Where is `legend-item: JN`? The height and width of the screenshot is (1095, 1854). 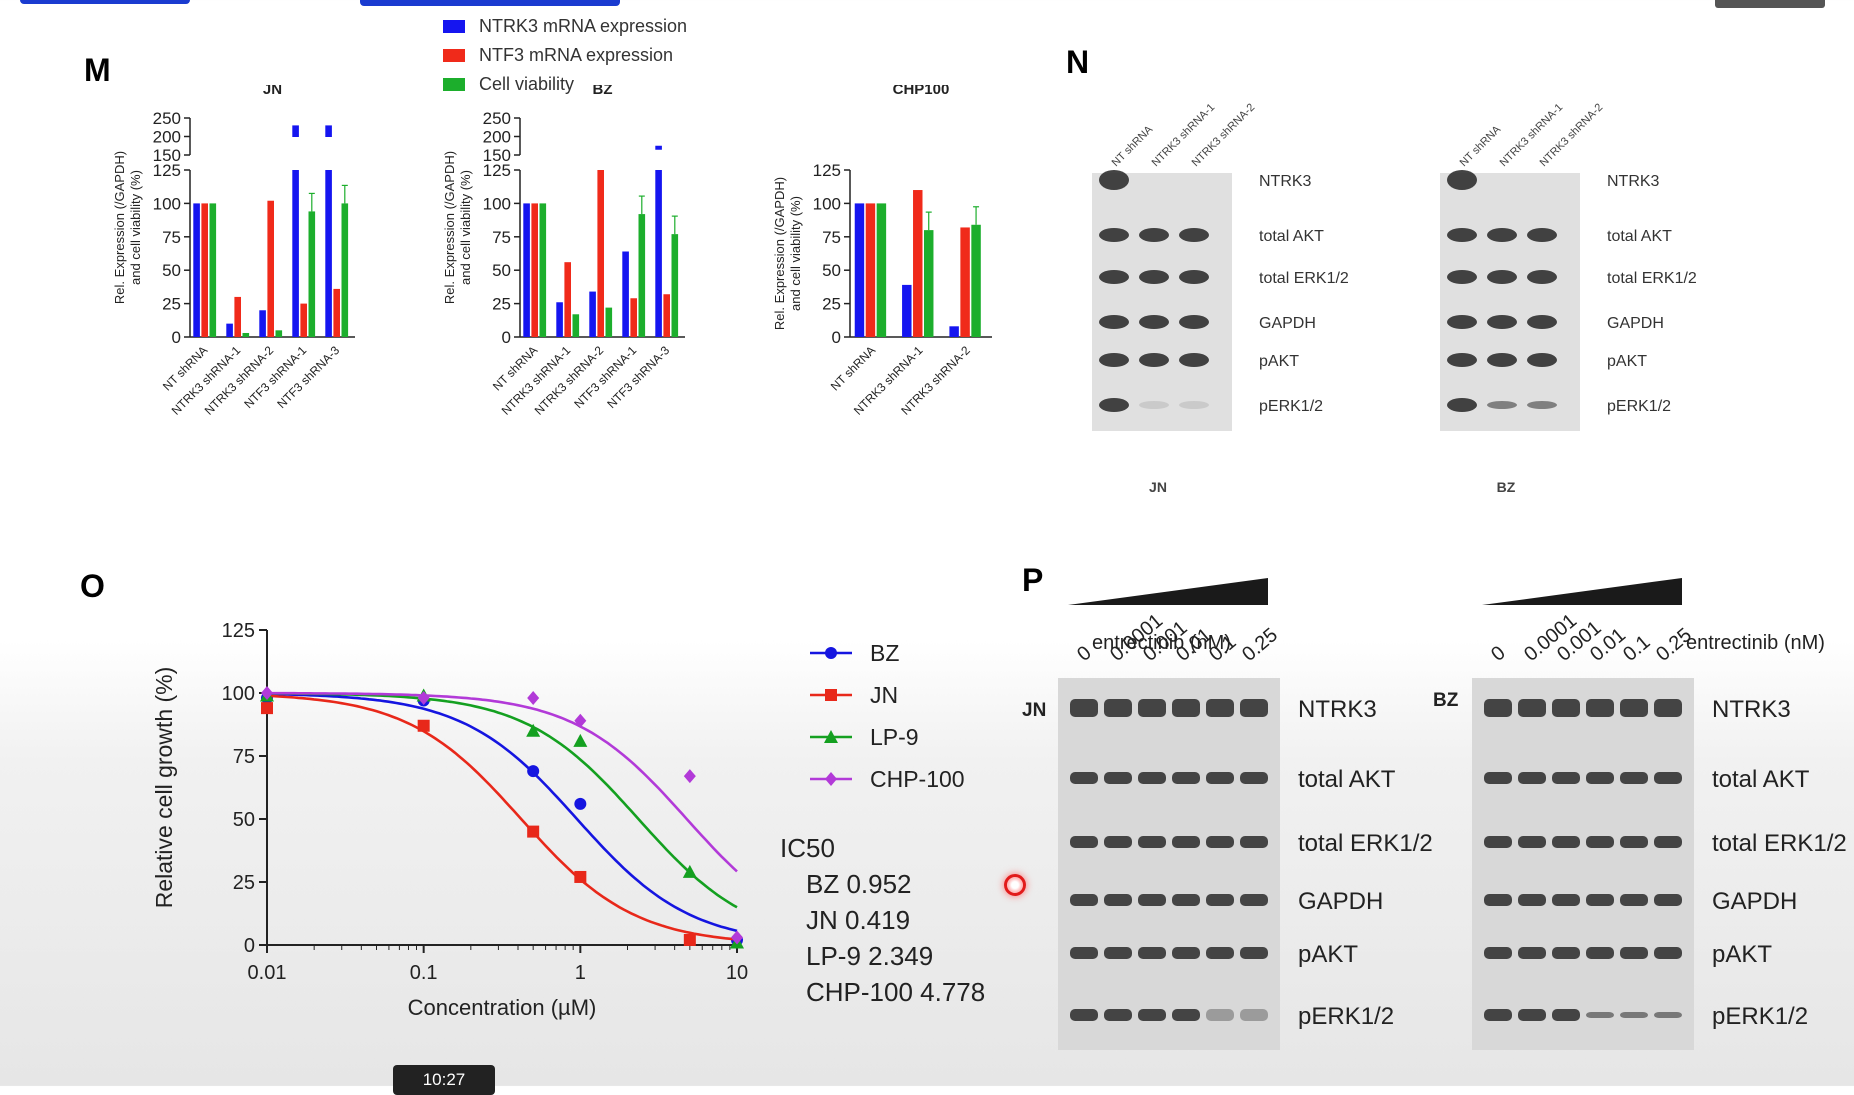
legend-item: JN is located at coordinates (886, 695).